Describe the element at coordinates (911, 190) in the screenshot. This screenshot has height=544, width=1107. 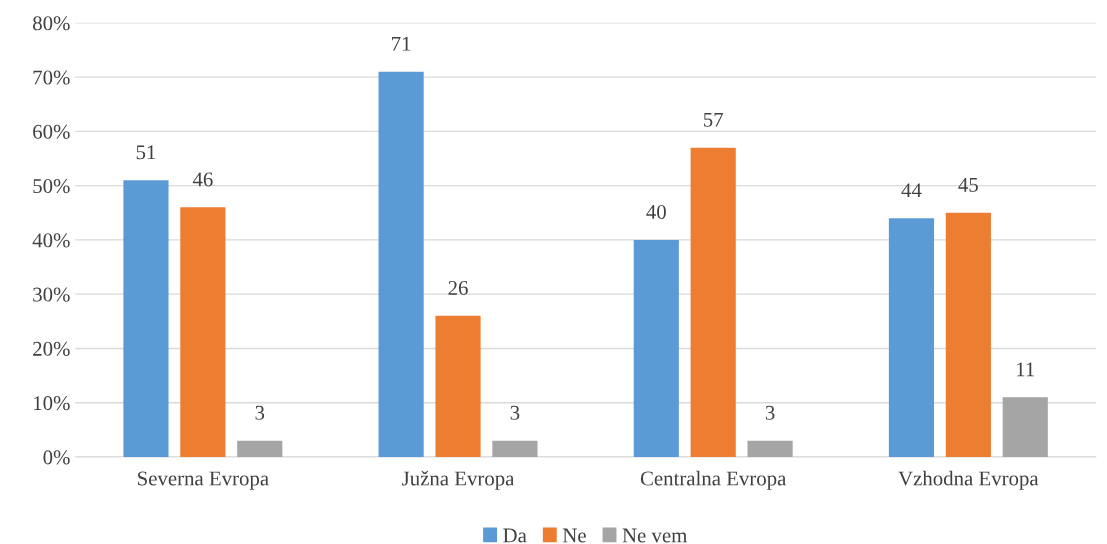
I see `data-label: 44` at that location.